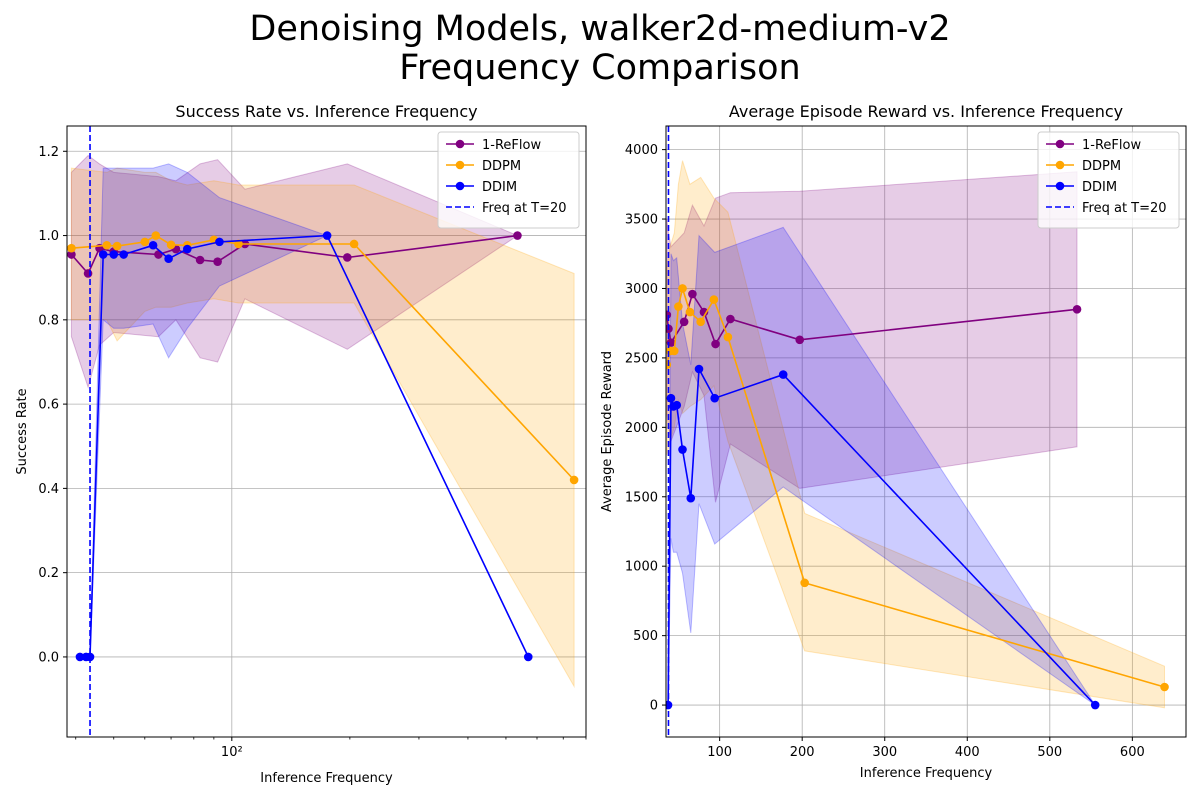 The width and height of the screenshot is (1200, 800). I want to click on y-axis-label: Success Rate, so click(22, 431).